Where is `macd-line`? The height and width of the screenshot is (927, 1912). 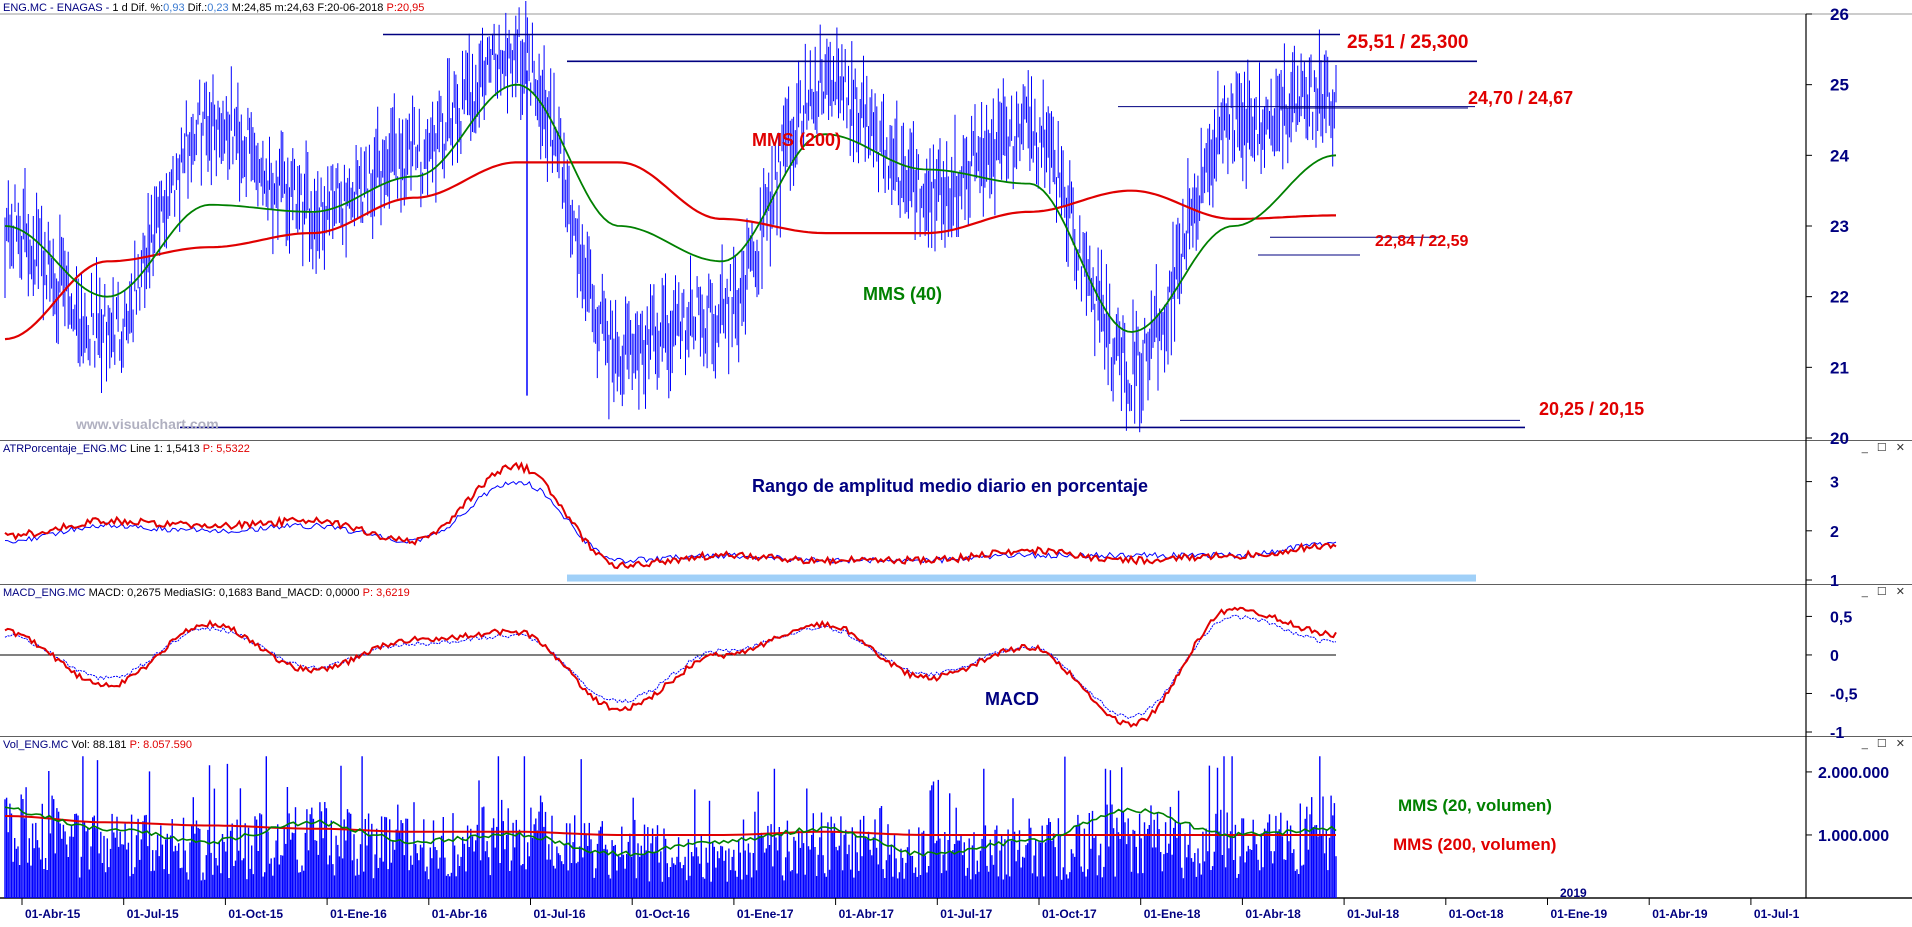
macd-line is located at coordinates (670, 667).